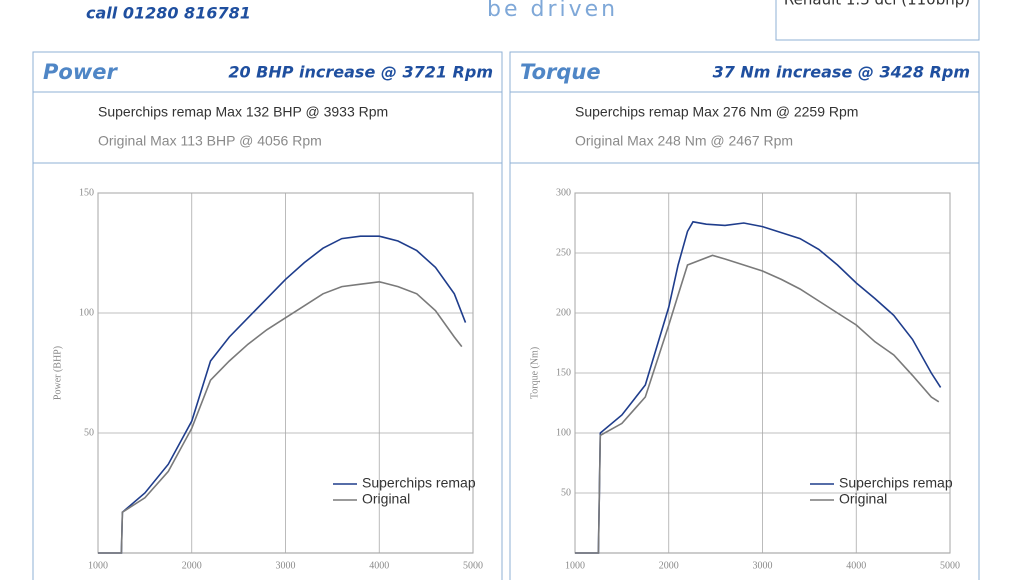 The width and height of the screenshot is (1024, 580). I want to click on panel-headline: 37 Nm increase @ 3428 Rpm, so click(841, 72).